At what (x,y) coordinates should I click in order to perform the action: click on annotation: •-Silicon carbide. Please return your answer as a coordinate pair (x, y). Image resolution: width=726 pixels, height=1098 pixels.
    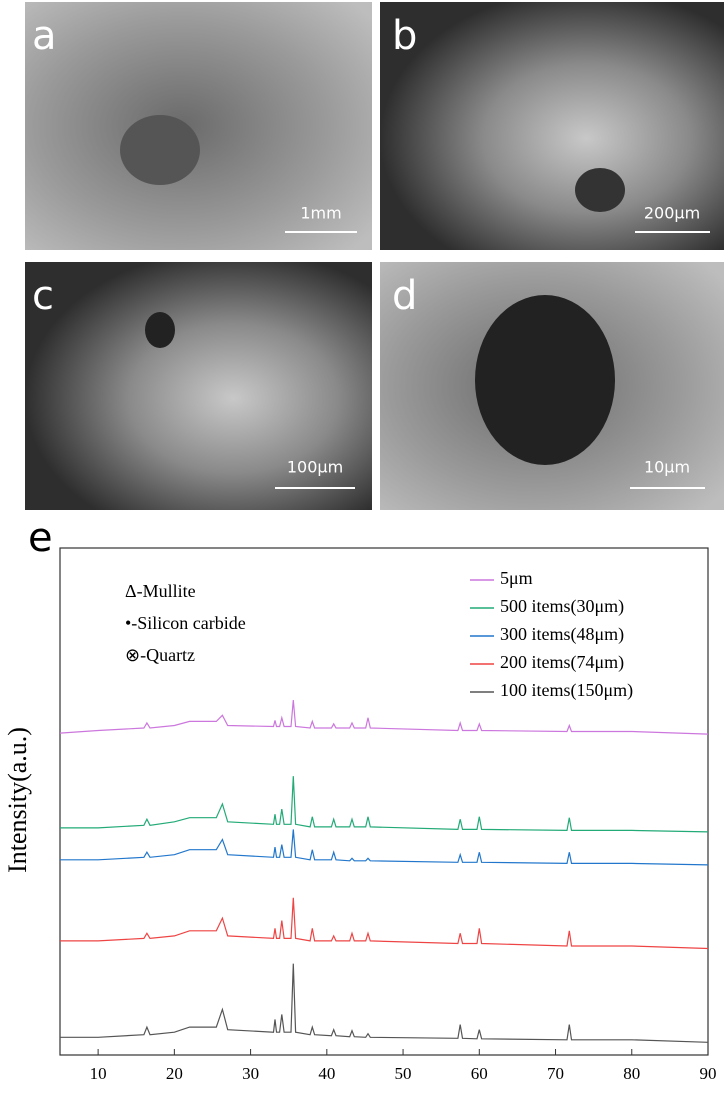
    Looking at the image, I should click on (185, 623).